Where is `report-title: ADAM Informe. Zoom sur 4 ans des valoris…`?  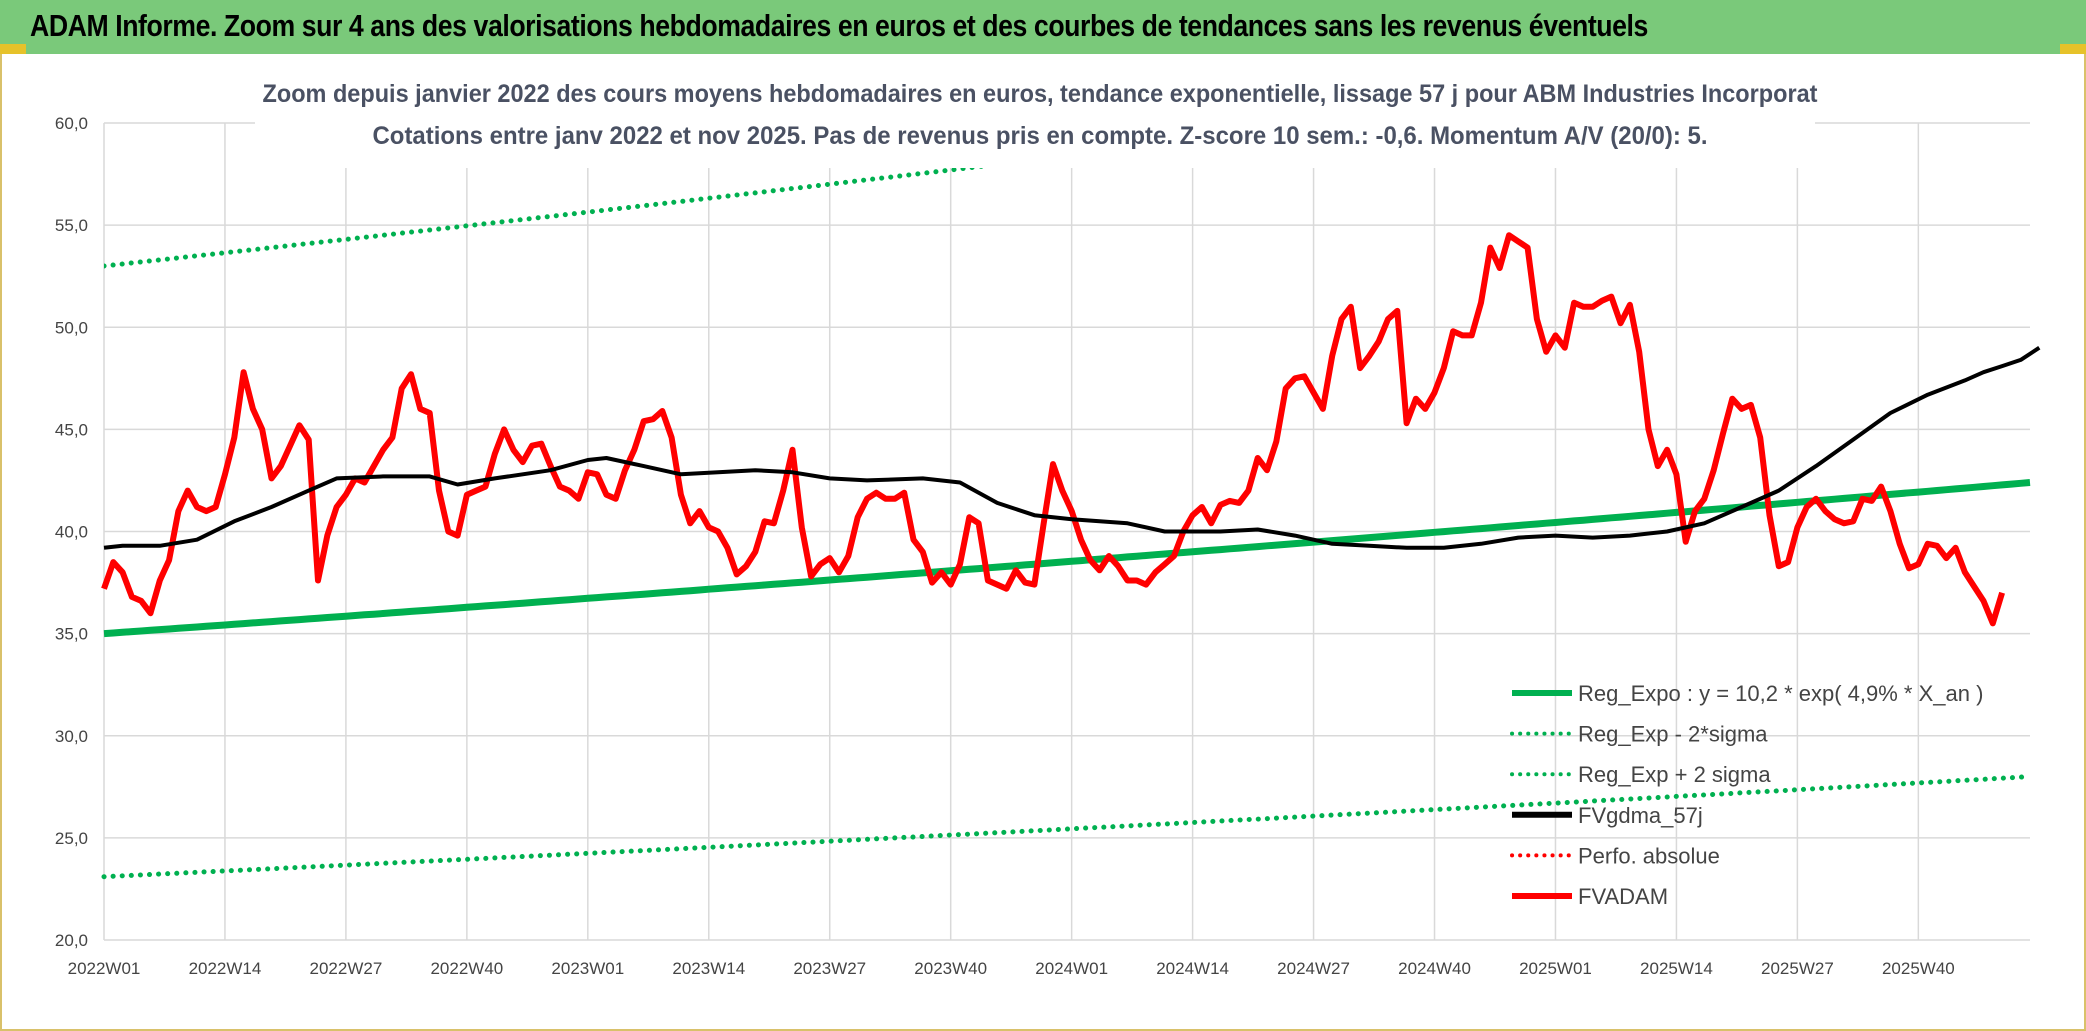 report-title: ADAM Informe. Zoom sur 4 ans des valoris… is located at coordinates (839, 25).